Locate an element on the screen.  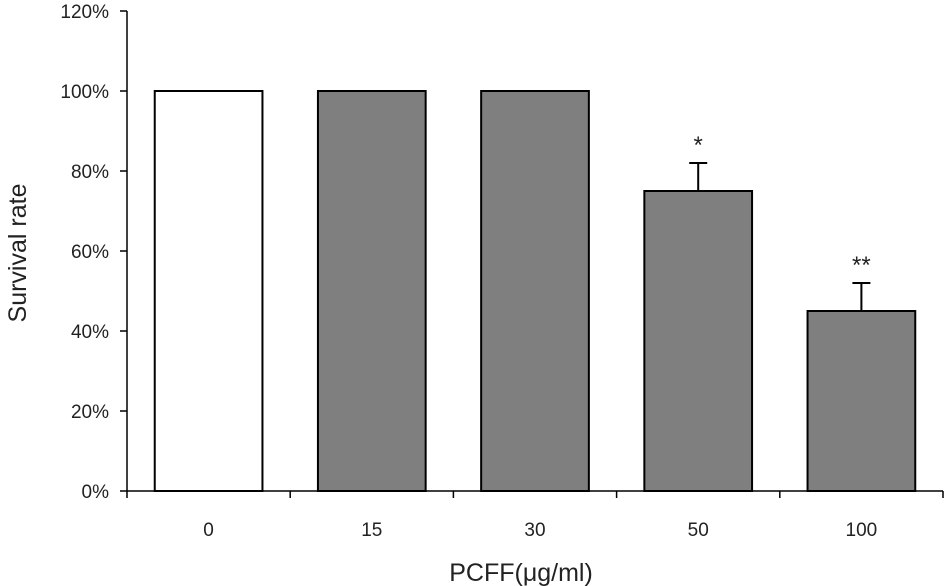
x-ticks-layer: 0 15 30 50 100 is located at coordinates (535, 516).